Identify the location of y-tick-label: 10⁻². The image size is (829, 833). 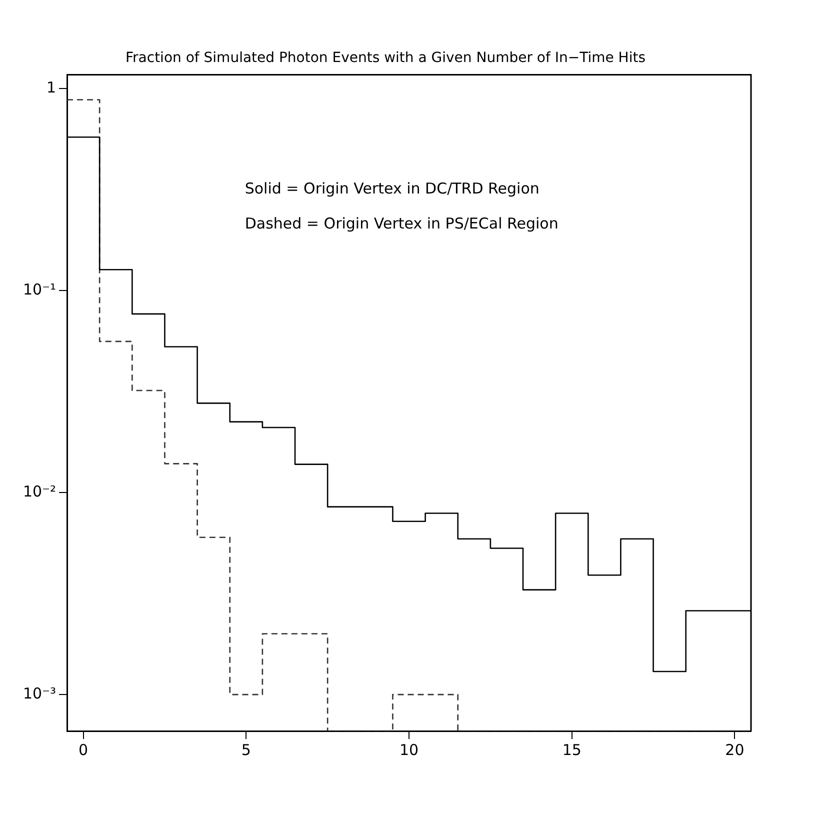
(39, 491).